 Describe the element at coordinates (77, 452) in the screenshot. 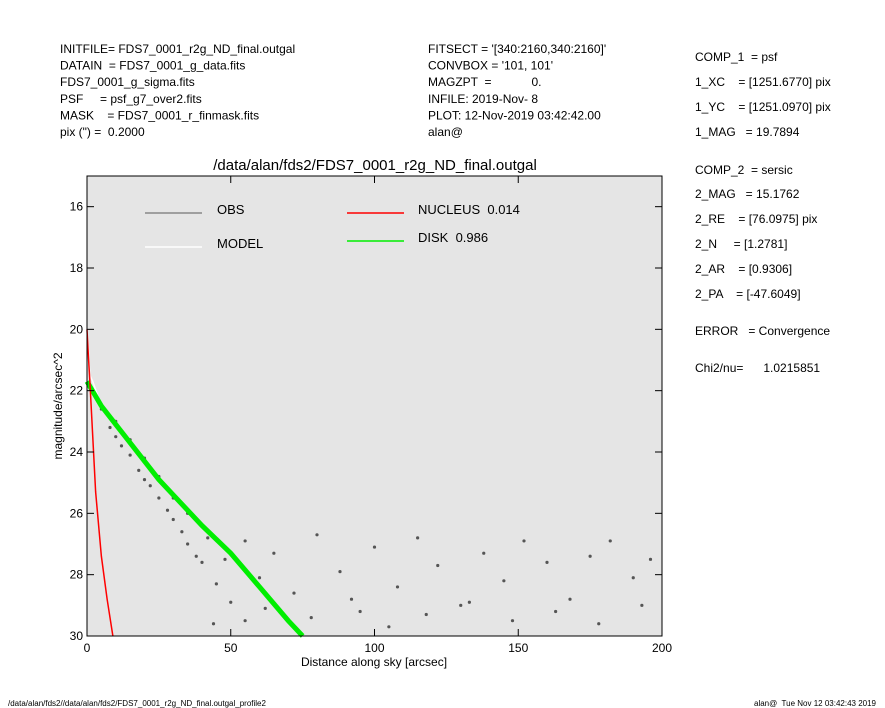

I see `y-tick-label: 24` at that location.